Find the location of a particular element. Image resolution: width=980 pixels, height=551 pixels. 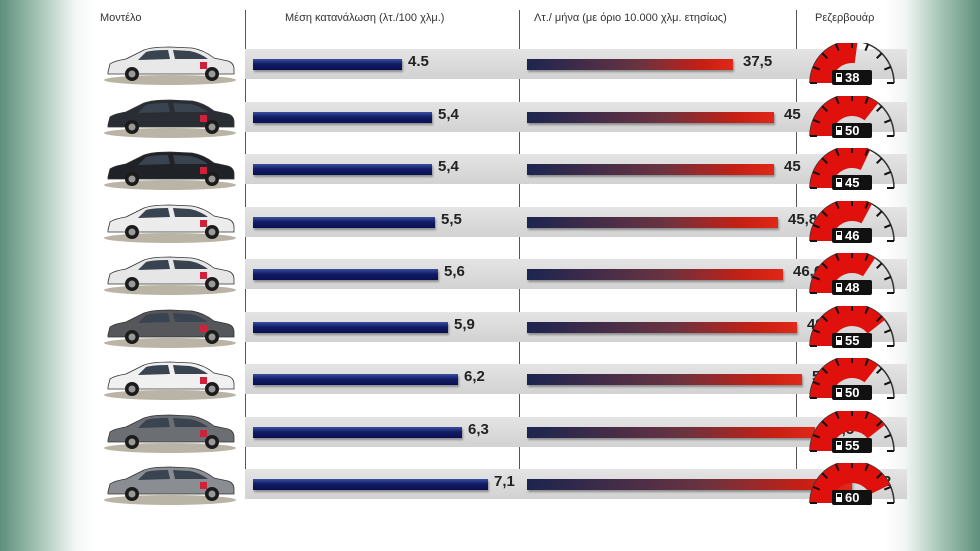

tank-gauge: 48 is located at coordinates (852, 273).